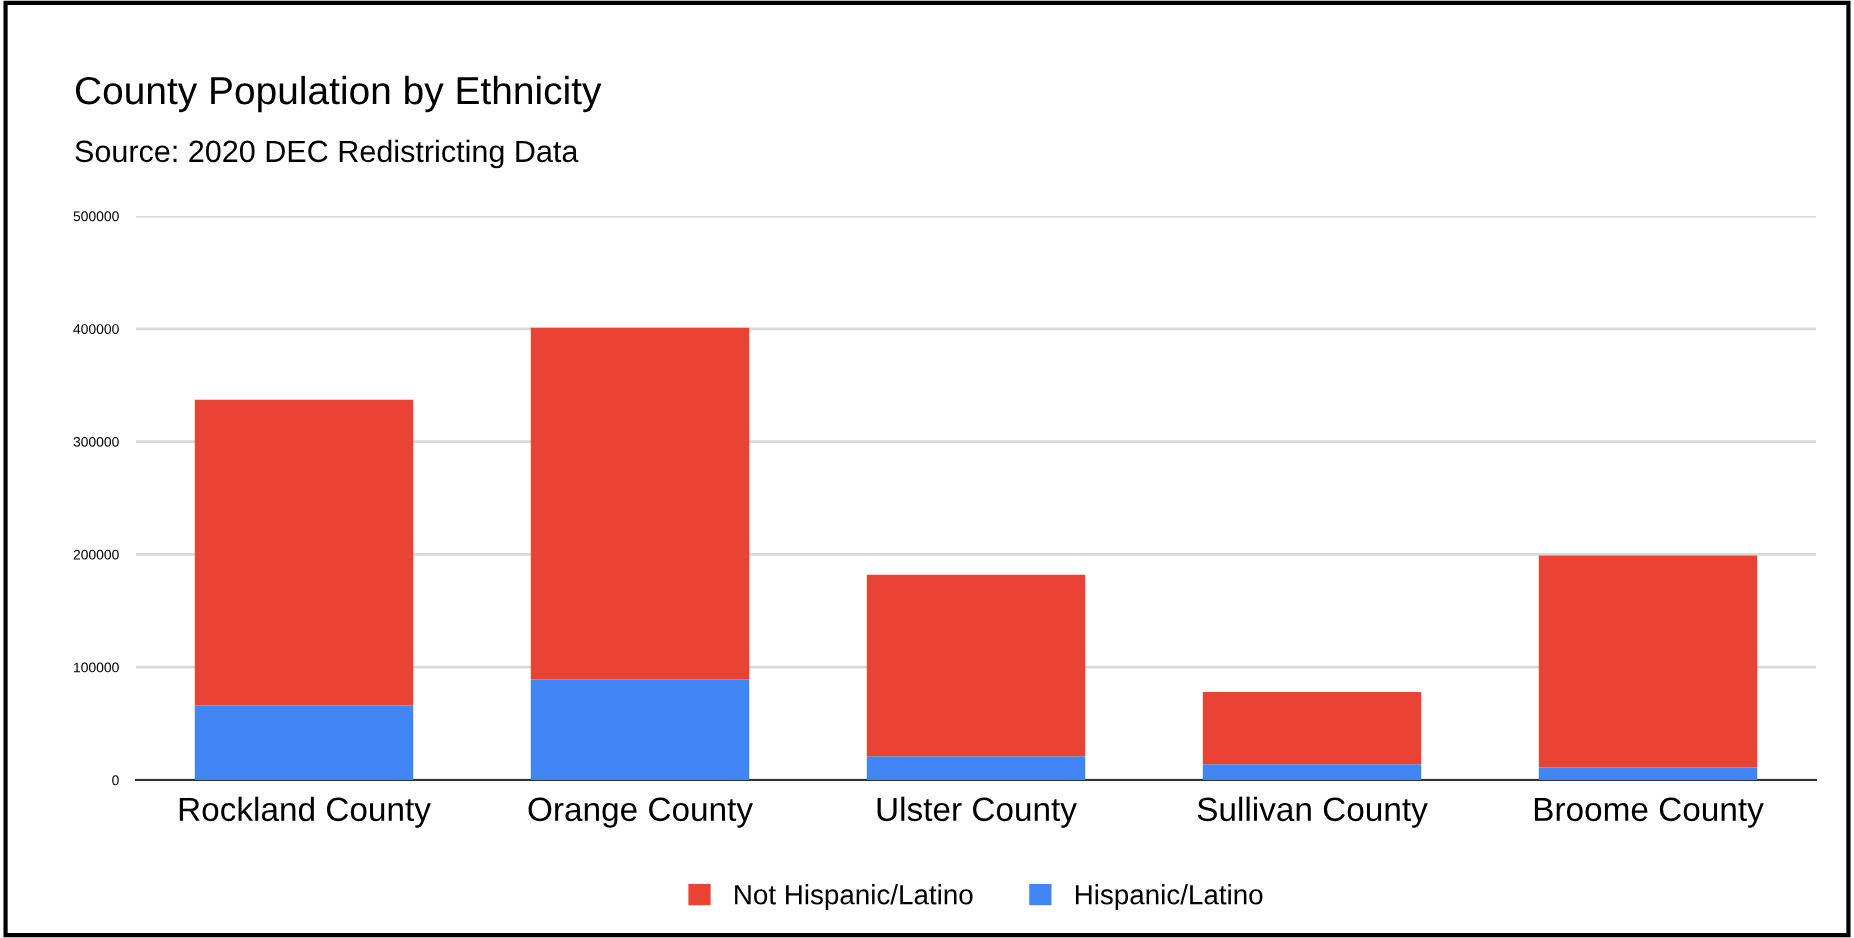 The image size is (1854, 938). I want to click on x-tick-label: Sullivan County, so click(1312, 812).